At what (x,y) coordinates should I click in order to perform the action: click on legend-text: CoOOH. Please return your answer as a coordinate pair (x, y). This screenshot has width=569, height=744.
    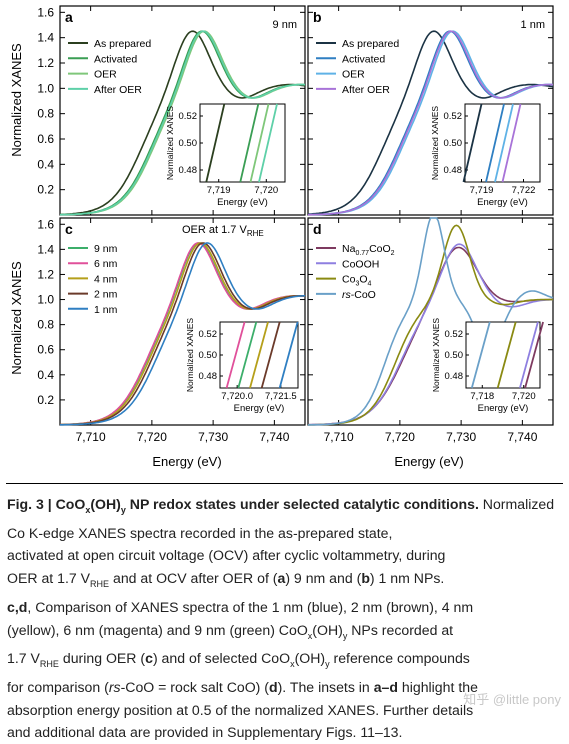
    Looking at the image, I should click on (360, 264).